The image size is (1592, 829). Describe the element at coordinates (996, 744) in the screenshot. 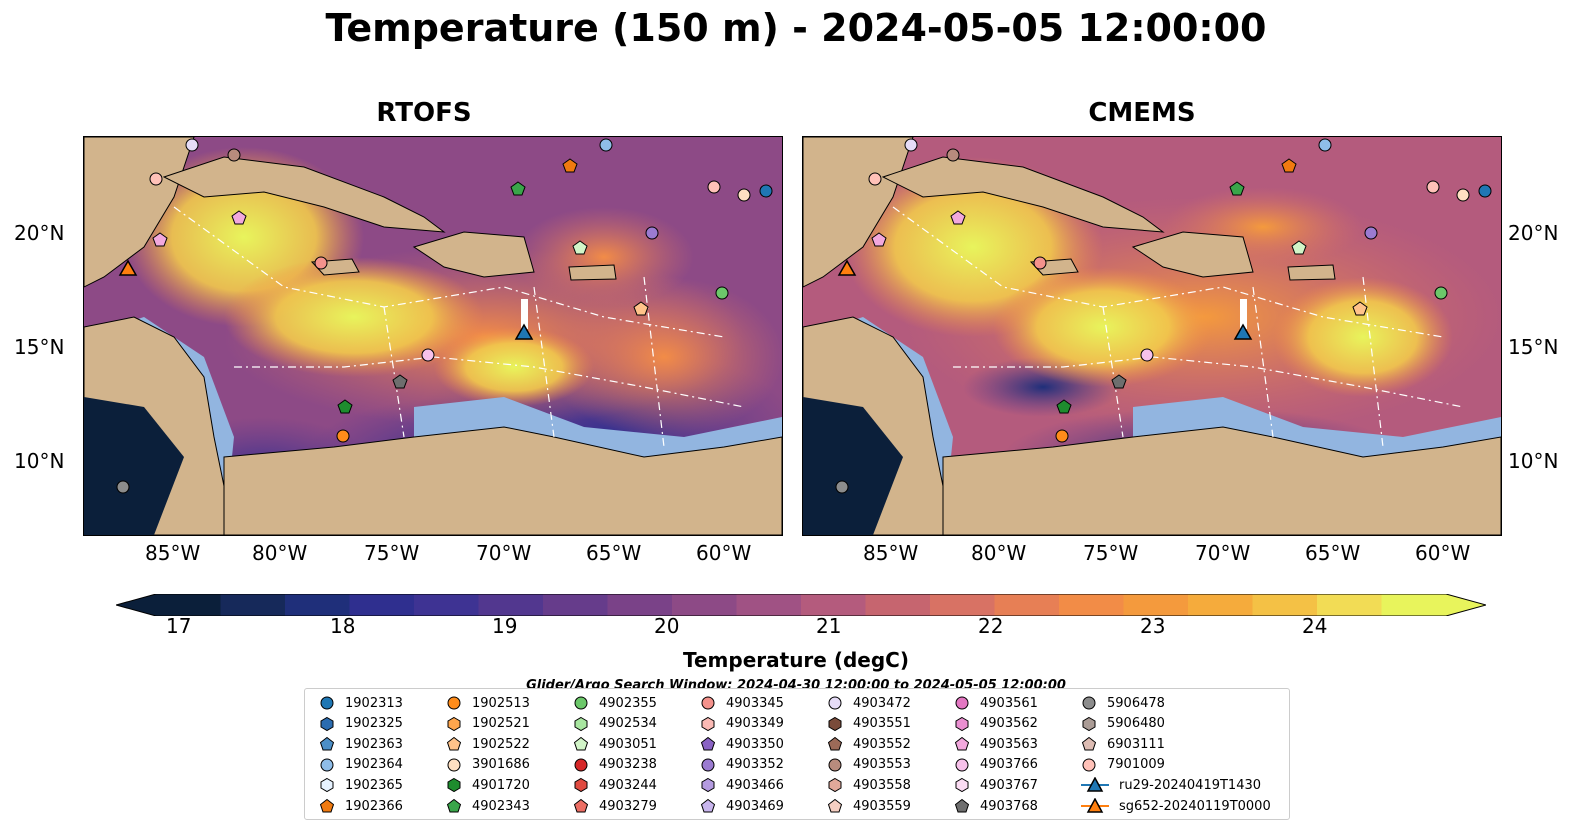

I see `legend-item: 4903563` at that location.